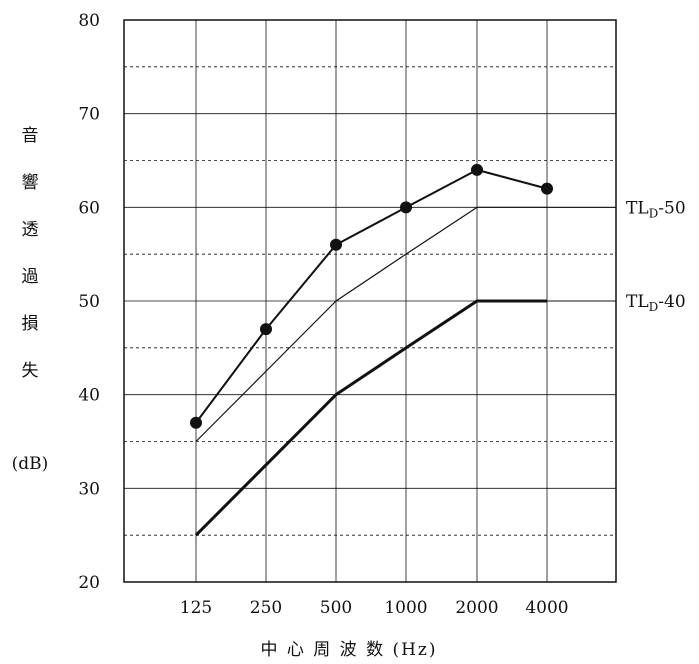 This screenshot has height=664, width=699. Describe the element at coordinates (656, 303) in the screenshot. I see `reference-label: TLD-40` at that location.